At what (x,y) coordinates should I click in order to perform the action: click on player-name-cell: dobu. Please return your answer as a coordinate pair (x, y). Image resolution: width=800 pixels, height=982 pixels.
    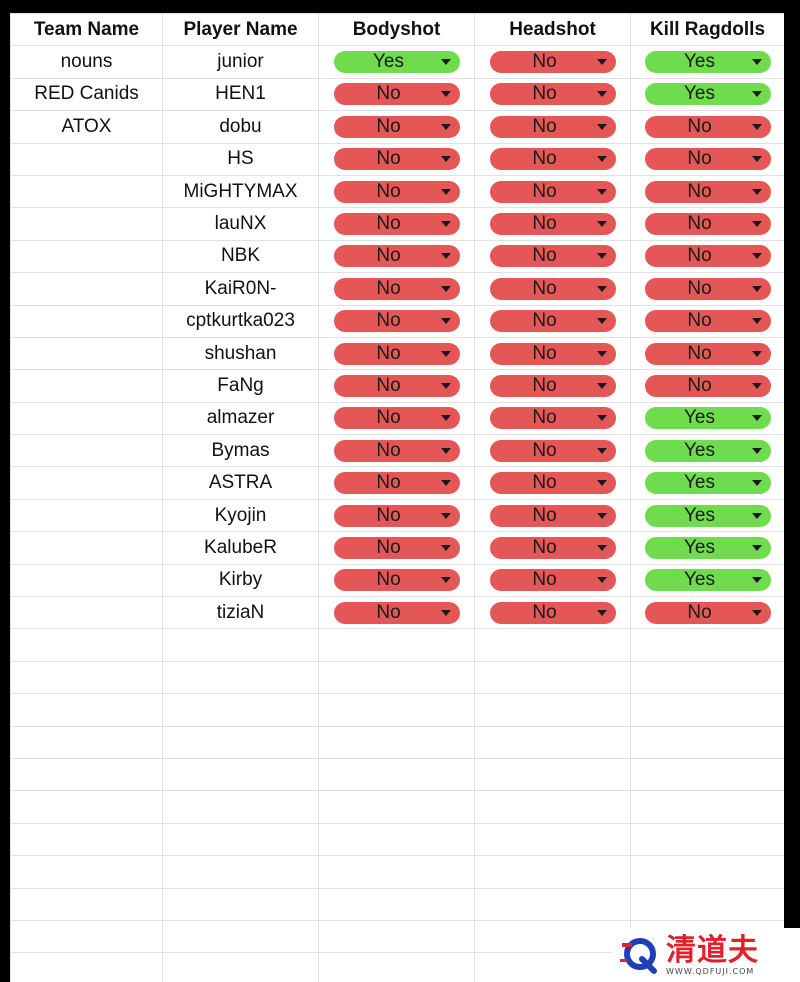
    Looking at the image, I should click on (240, 127).